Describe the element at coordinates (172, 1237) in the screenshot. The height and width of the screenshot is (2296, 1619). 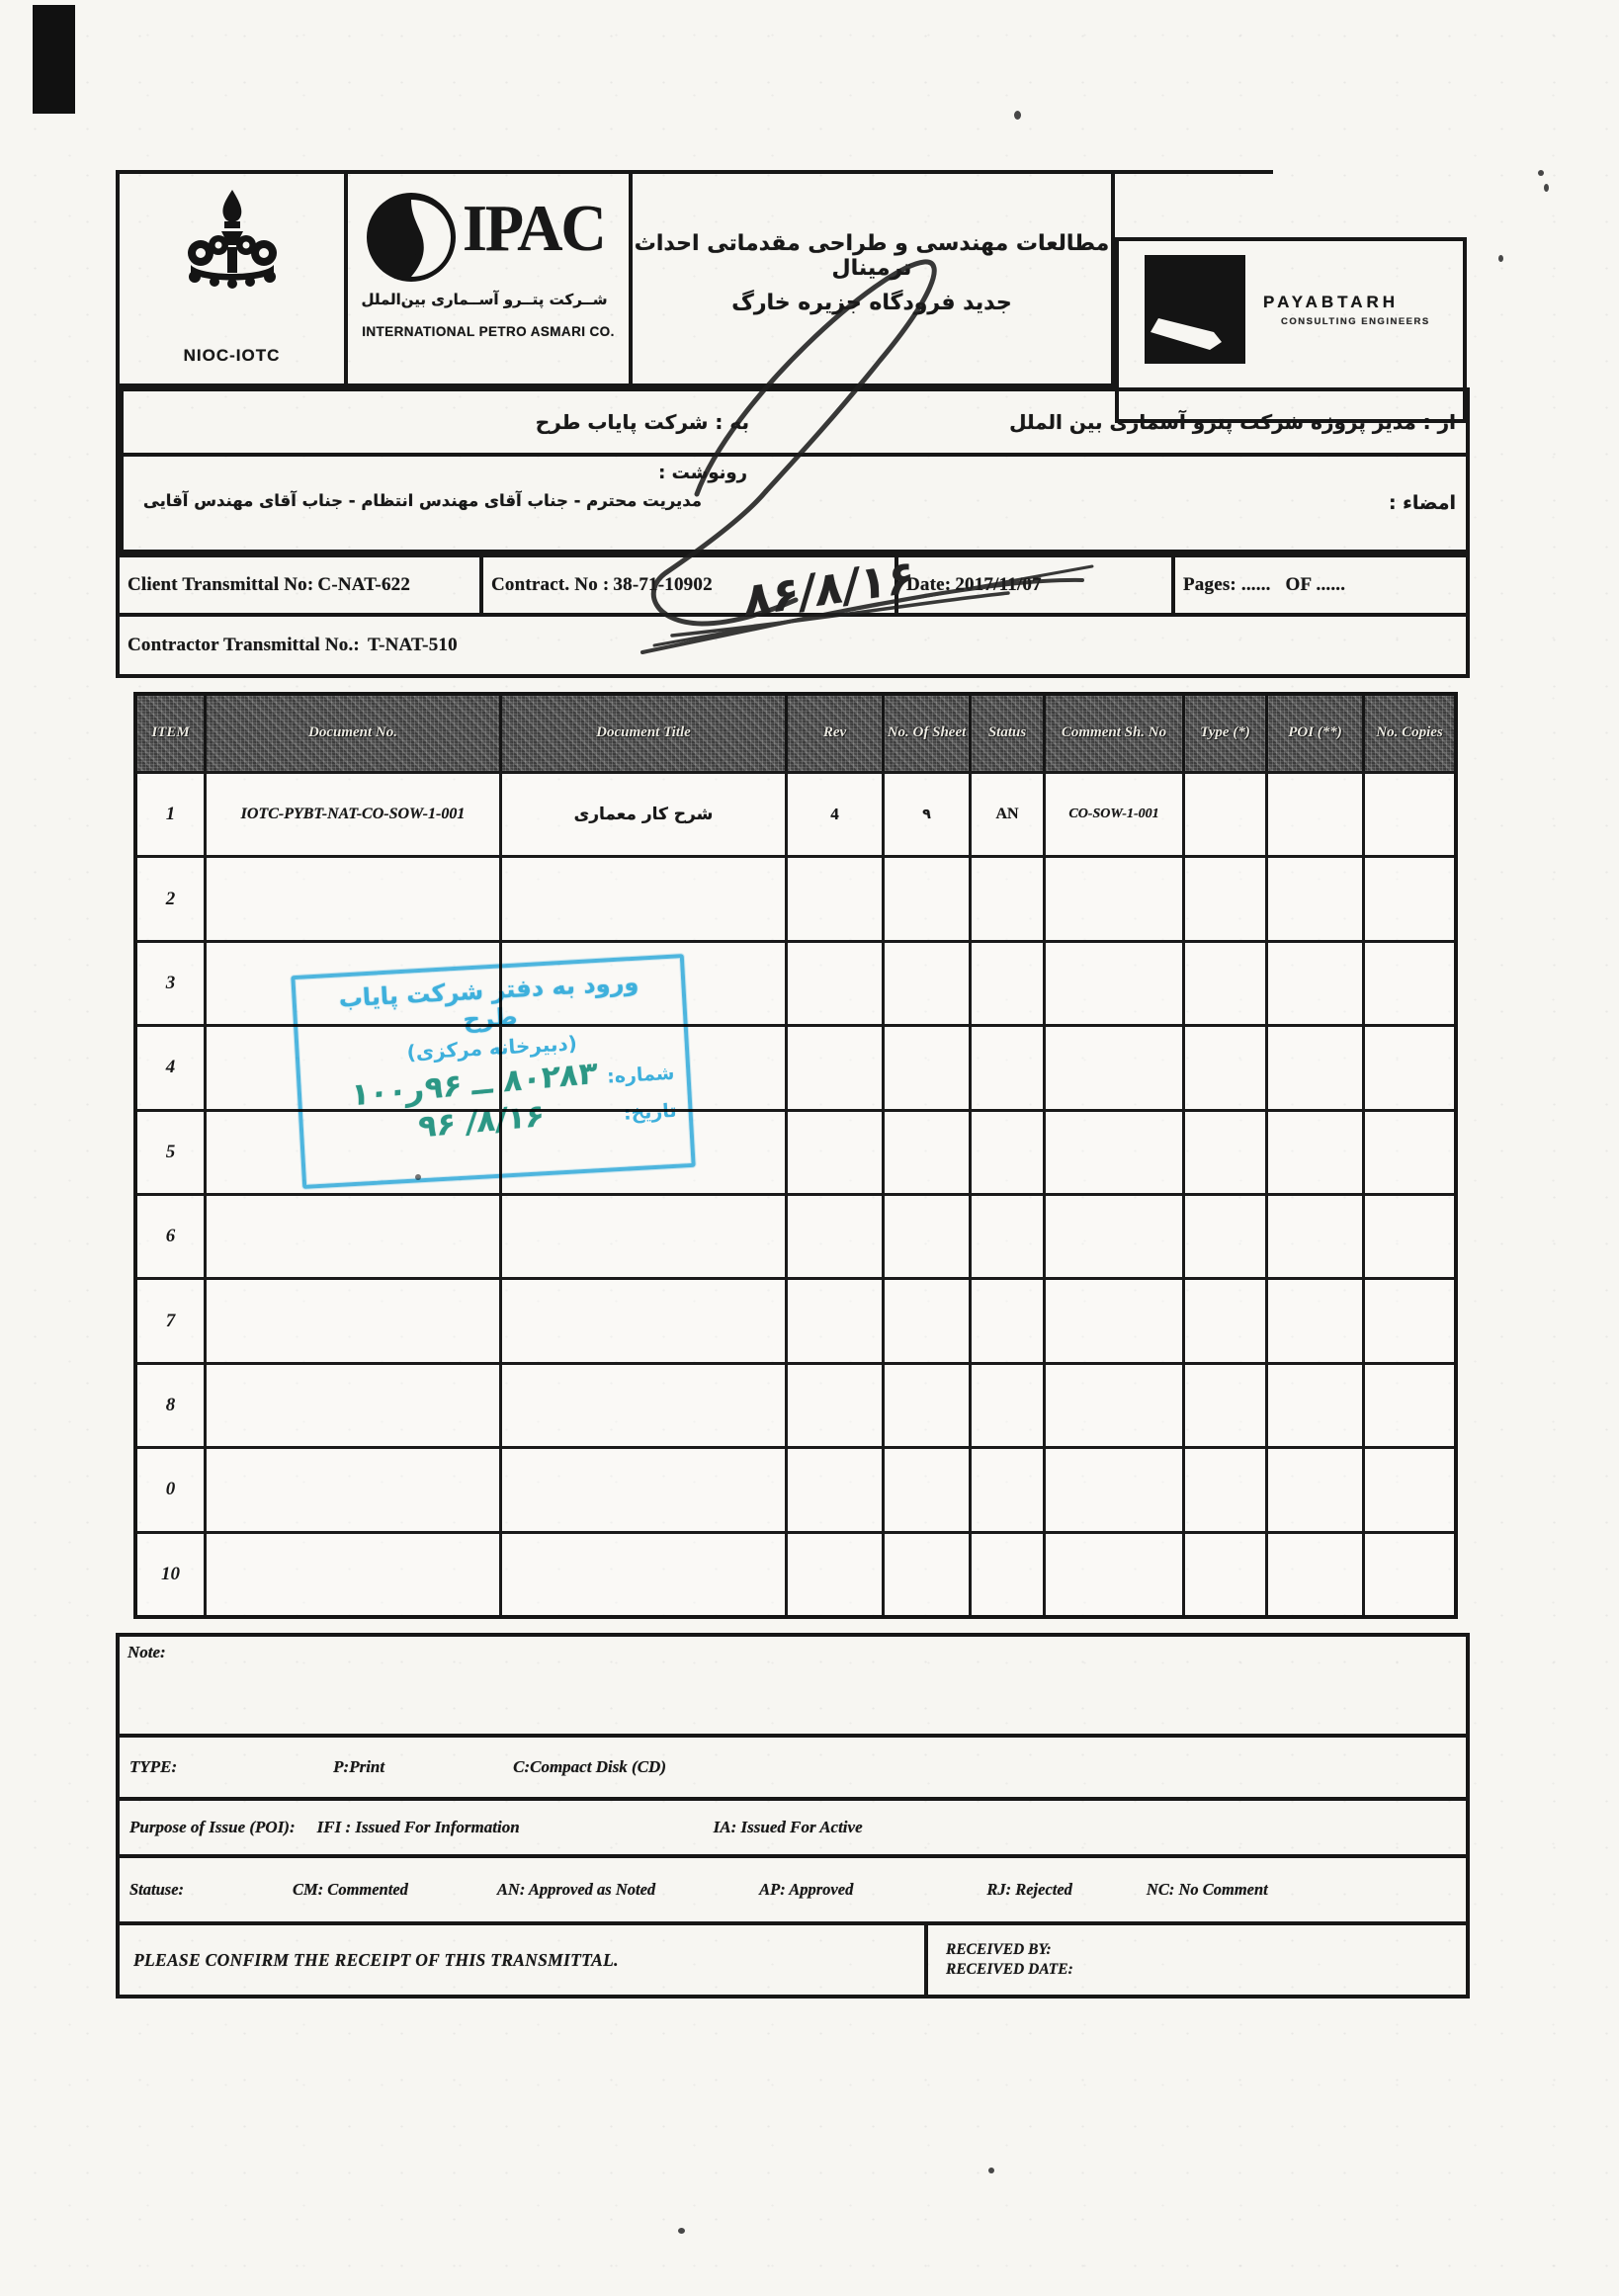
I see `row-item: 6` at that location.